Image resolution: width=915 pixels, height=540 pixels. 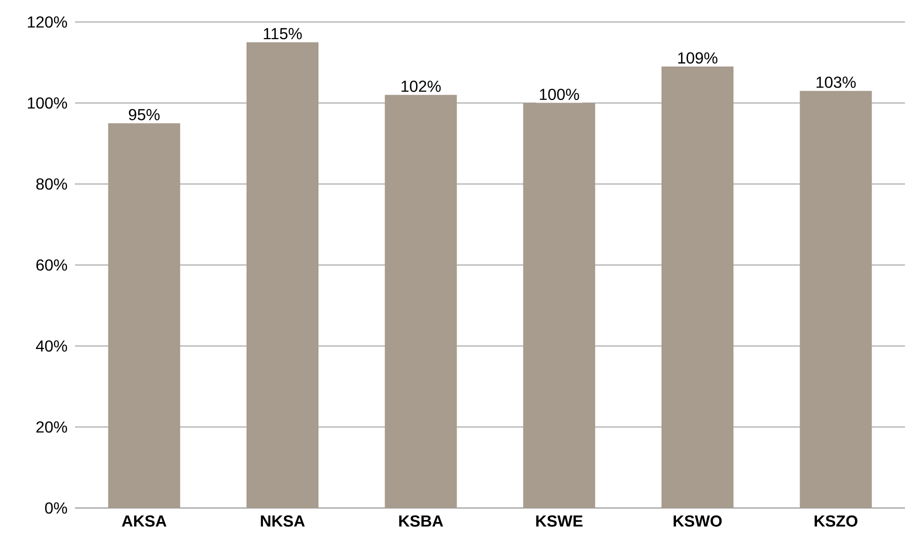 What do you see at coordinates (144, 114) in the screenshot?
I see `data-label: 95%` at bounding box center [144, 114].